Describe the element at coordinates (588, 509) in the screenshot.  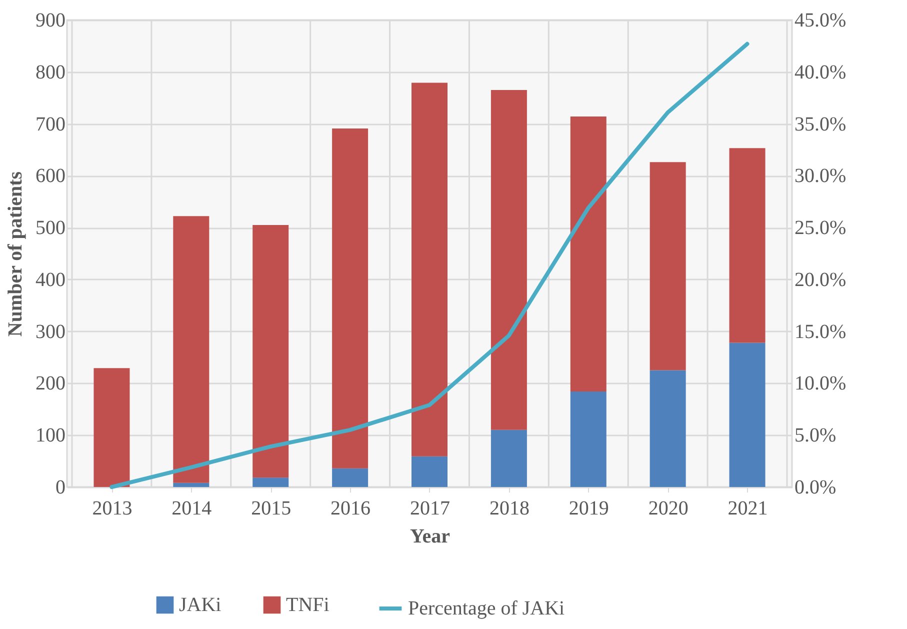
I see `x-tick-label: 2019` at that location.